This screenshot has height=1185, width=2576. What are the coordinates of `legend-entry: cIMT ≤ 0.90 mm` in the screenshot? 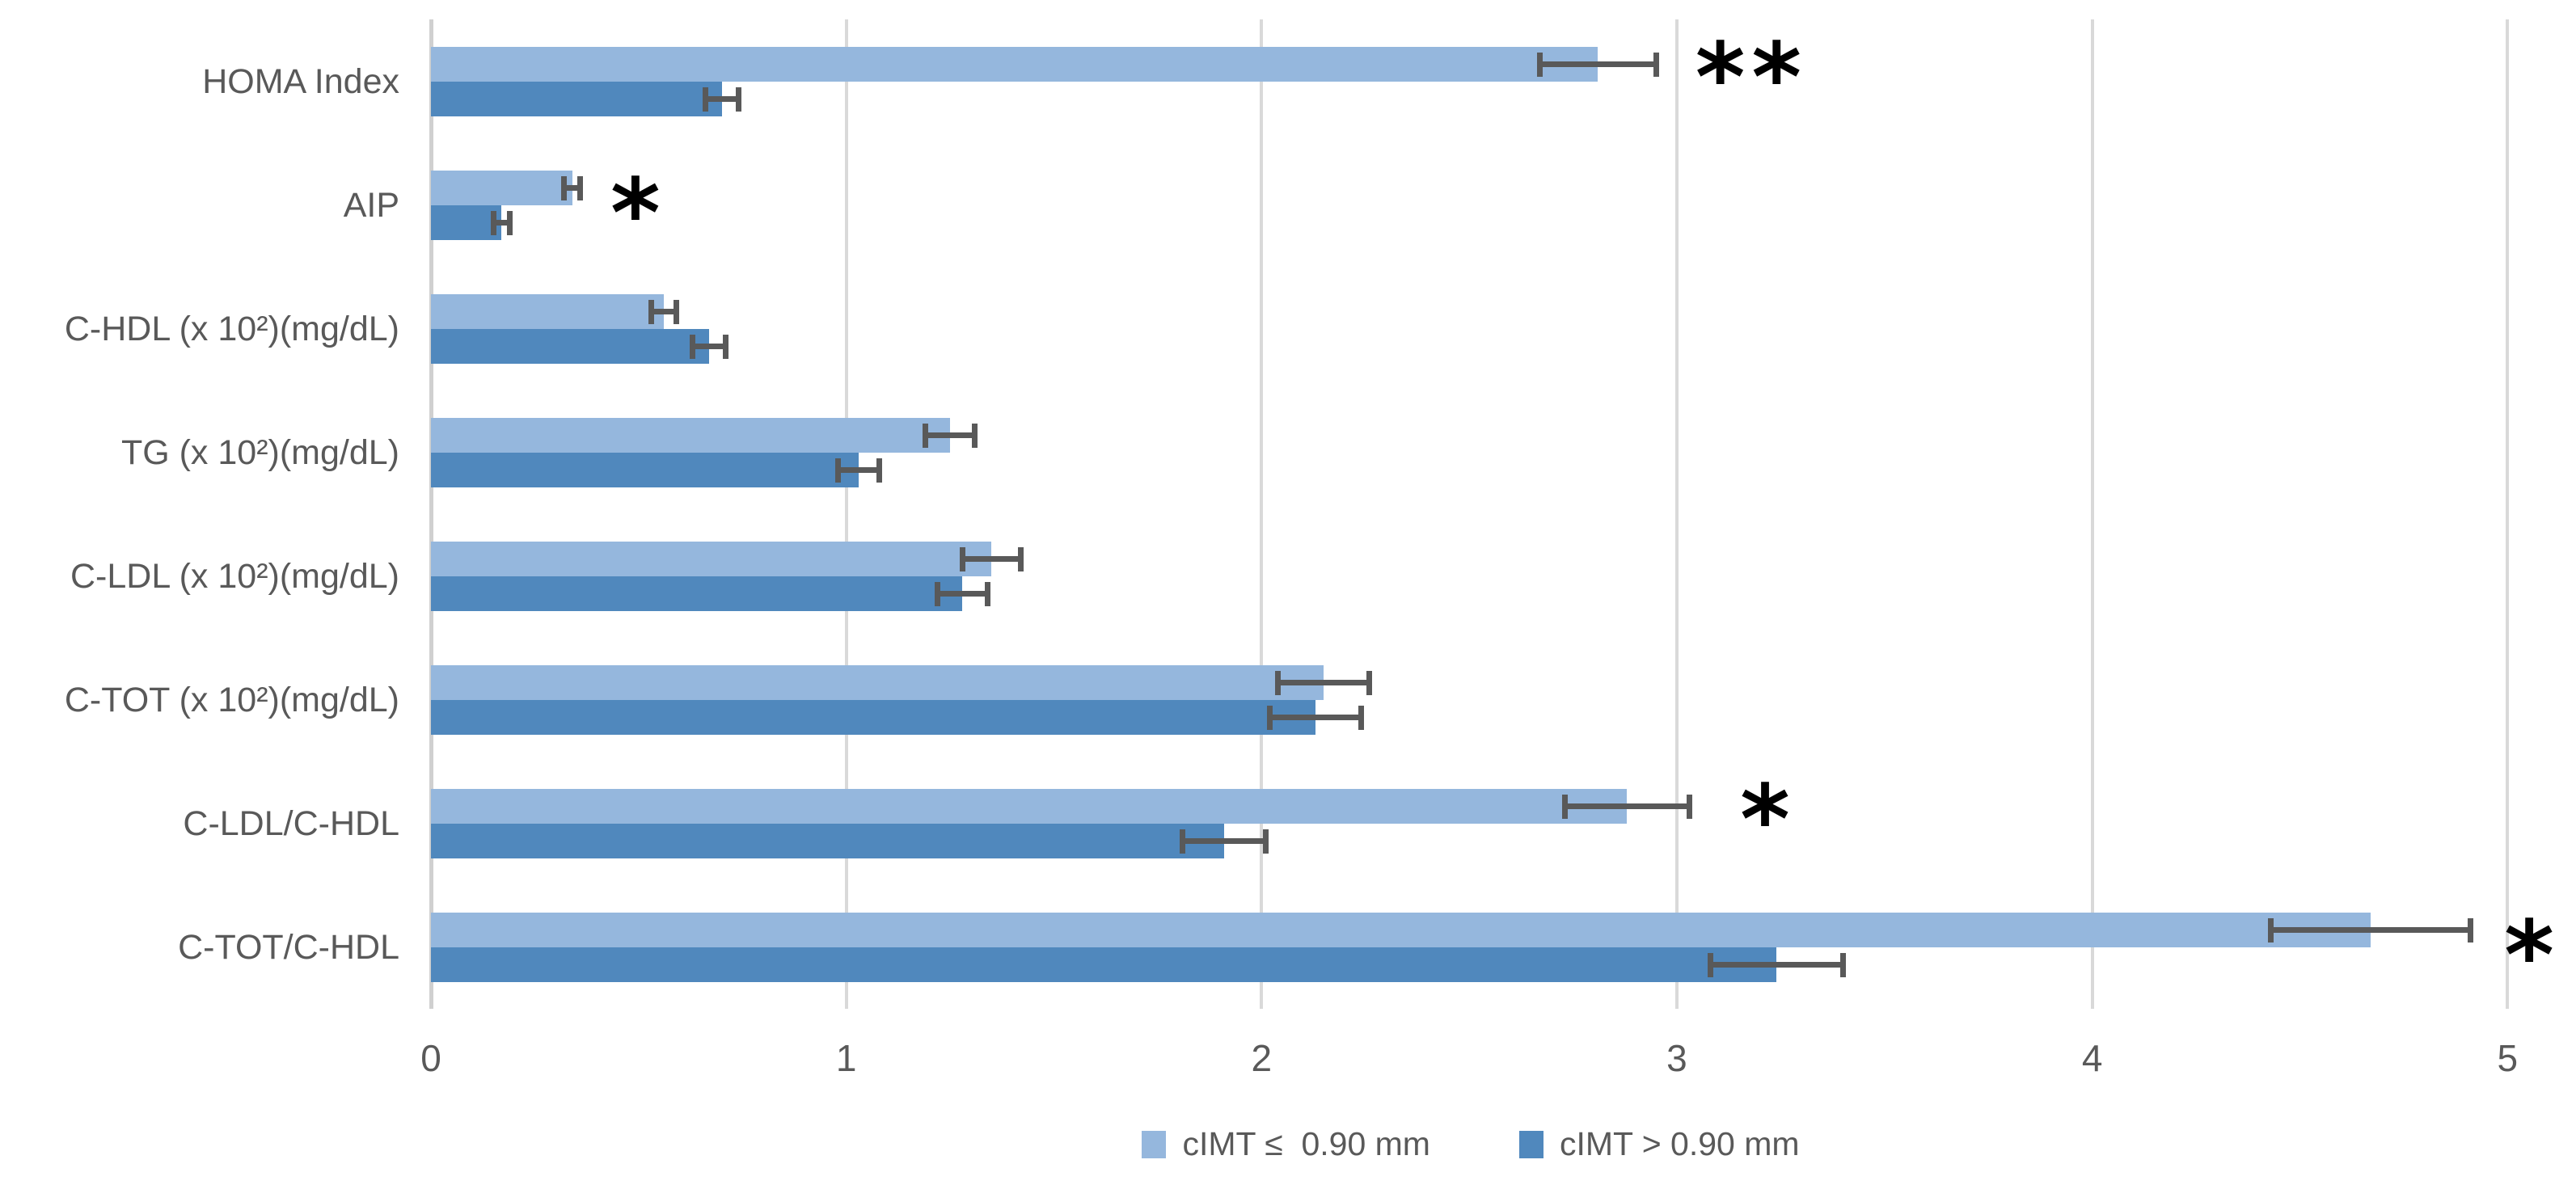 It's located at (1286, 1144).